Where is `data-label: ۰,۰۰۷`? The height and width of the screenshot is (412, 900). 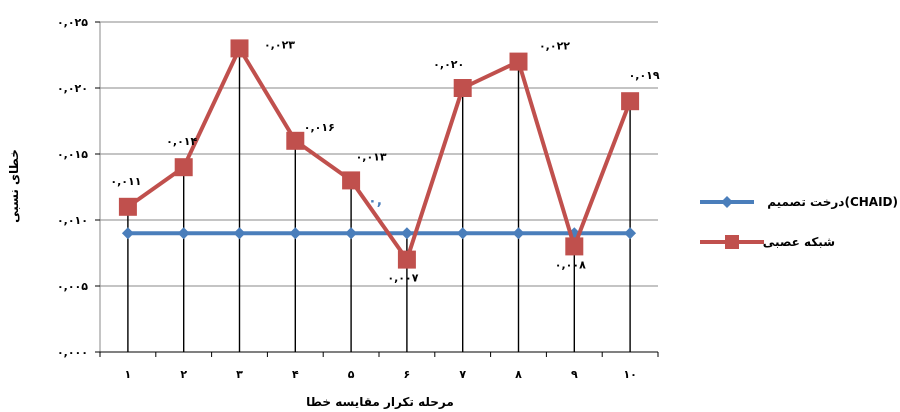
data-label: ۰,۰۰۷ is located at coordinates (402, 278).